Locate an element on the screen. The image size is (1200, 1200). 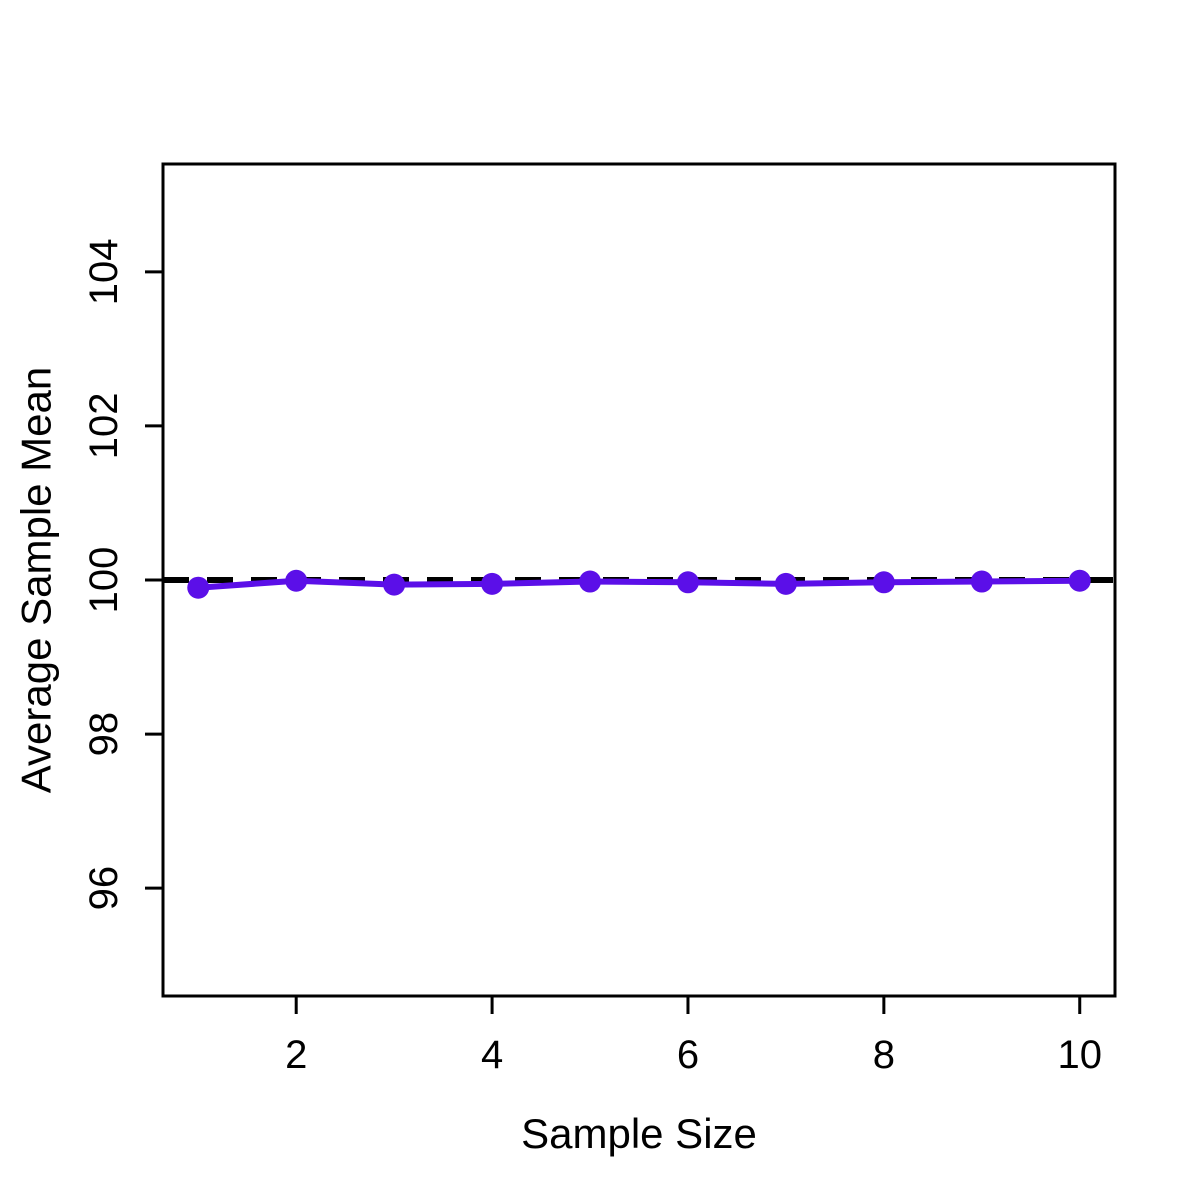
y-axis-title: Average Sample Mean is located at coordinates (36, 580).